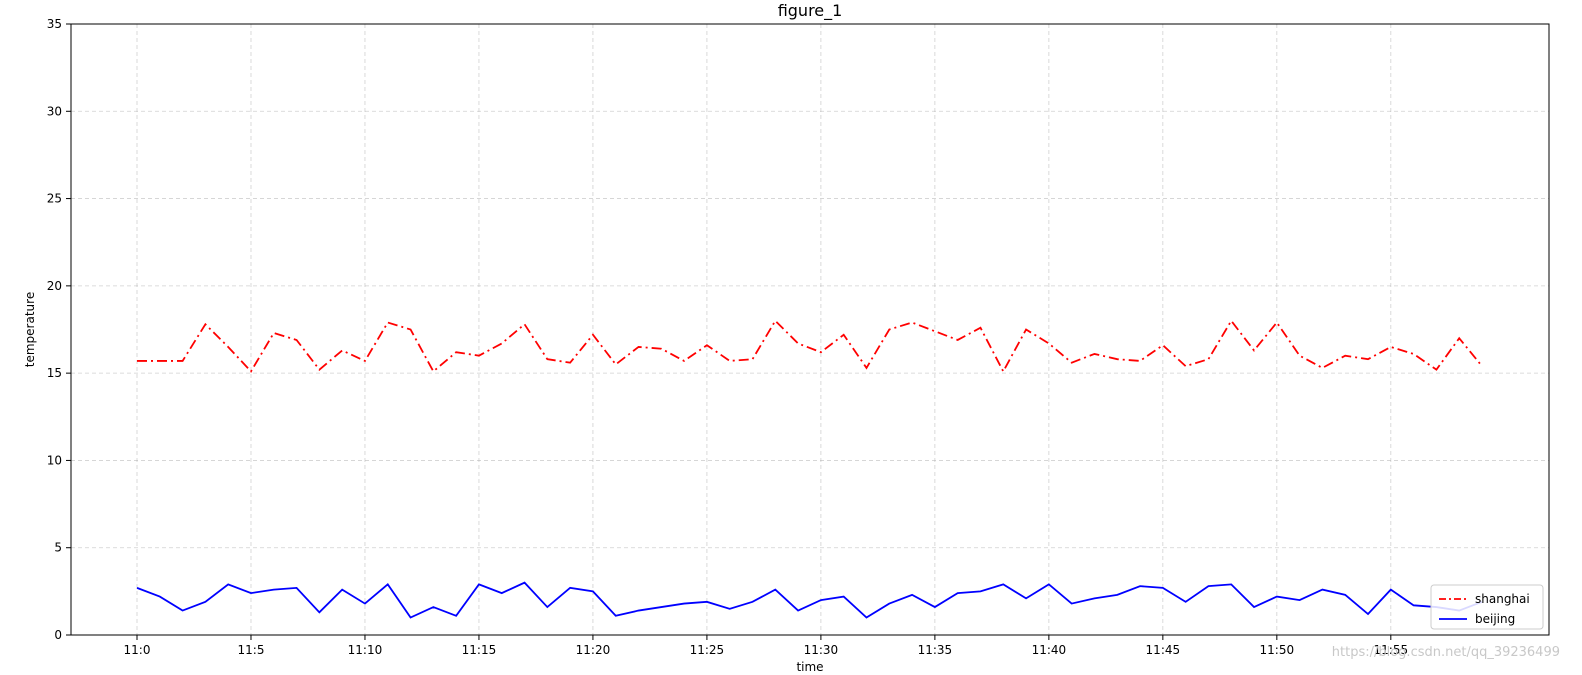 The height and width of the screenshot is (675, 1582). What do you see at coordinates (54, 199) in the screenshot?
I see `y-tick-label: 25` at bounding box center [54, 199].